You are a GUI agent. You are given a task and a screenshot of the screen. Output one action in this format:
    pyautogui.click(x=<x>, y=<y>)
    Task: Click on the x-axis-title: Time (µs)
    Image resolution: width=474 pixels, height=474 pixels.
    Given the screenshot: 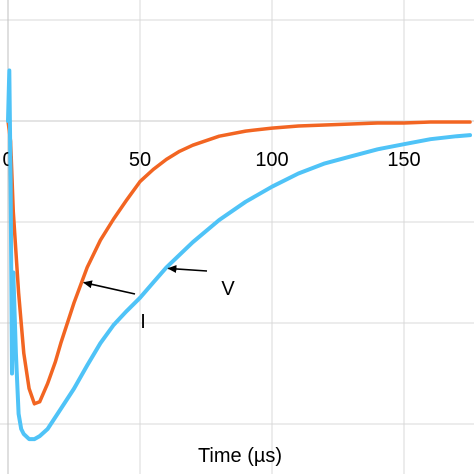 What is the action you would take?
    pyautogui.click(x=240, y=456)
    